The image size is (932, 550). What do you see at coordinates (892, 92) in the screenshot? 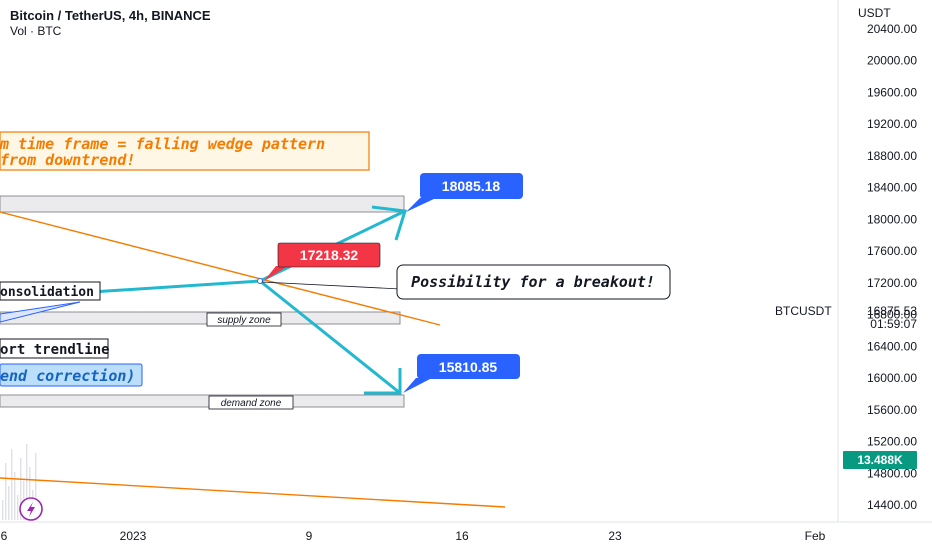
I see `y-tick-label: 19600.00` at bounding box center [892, 92].